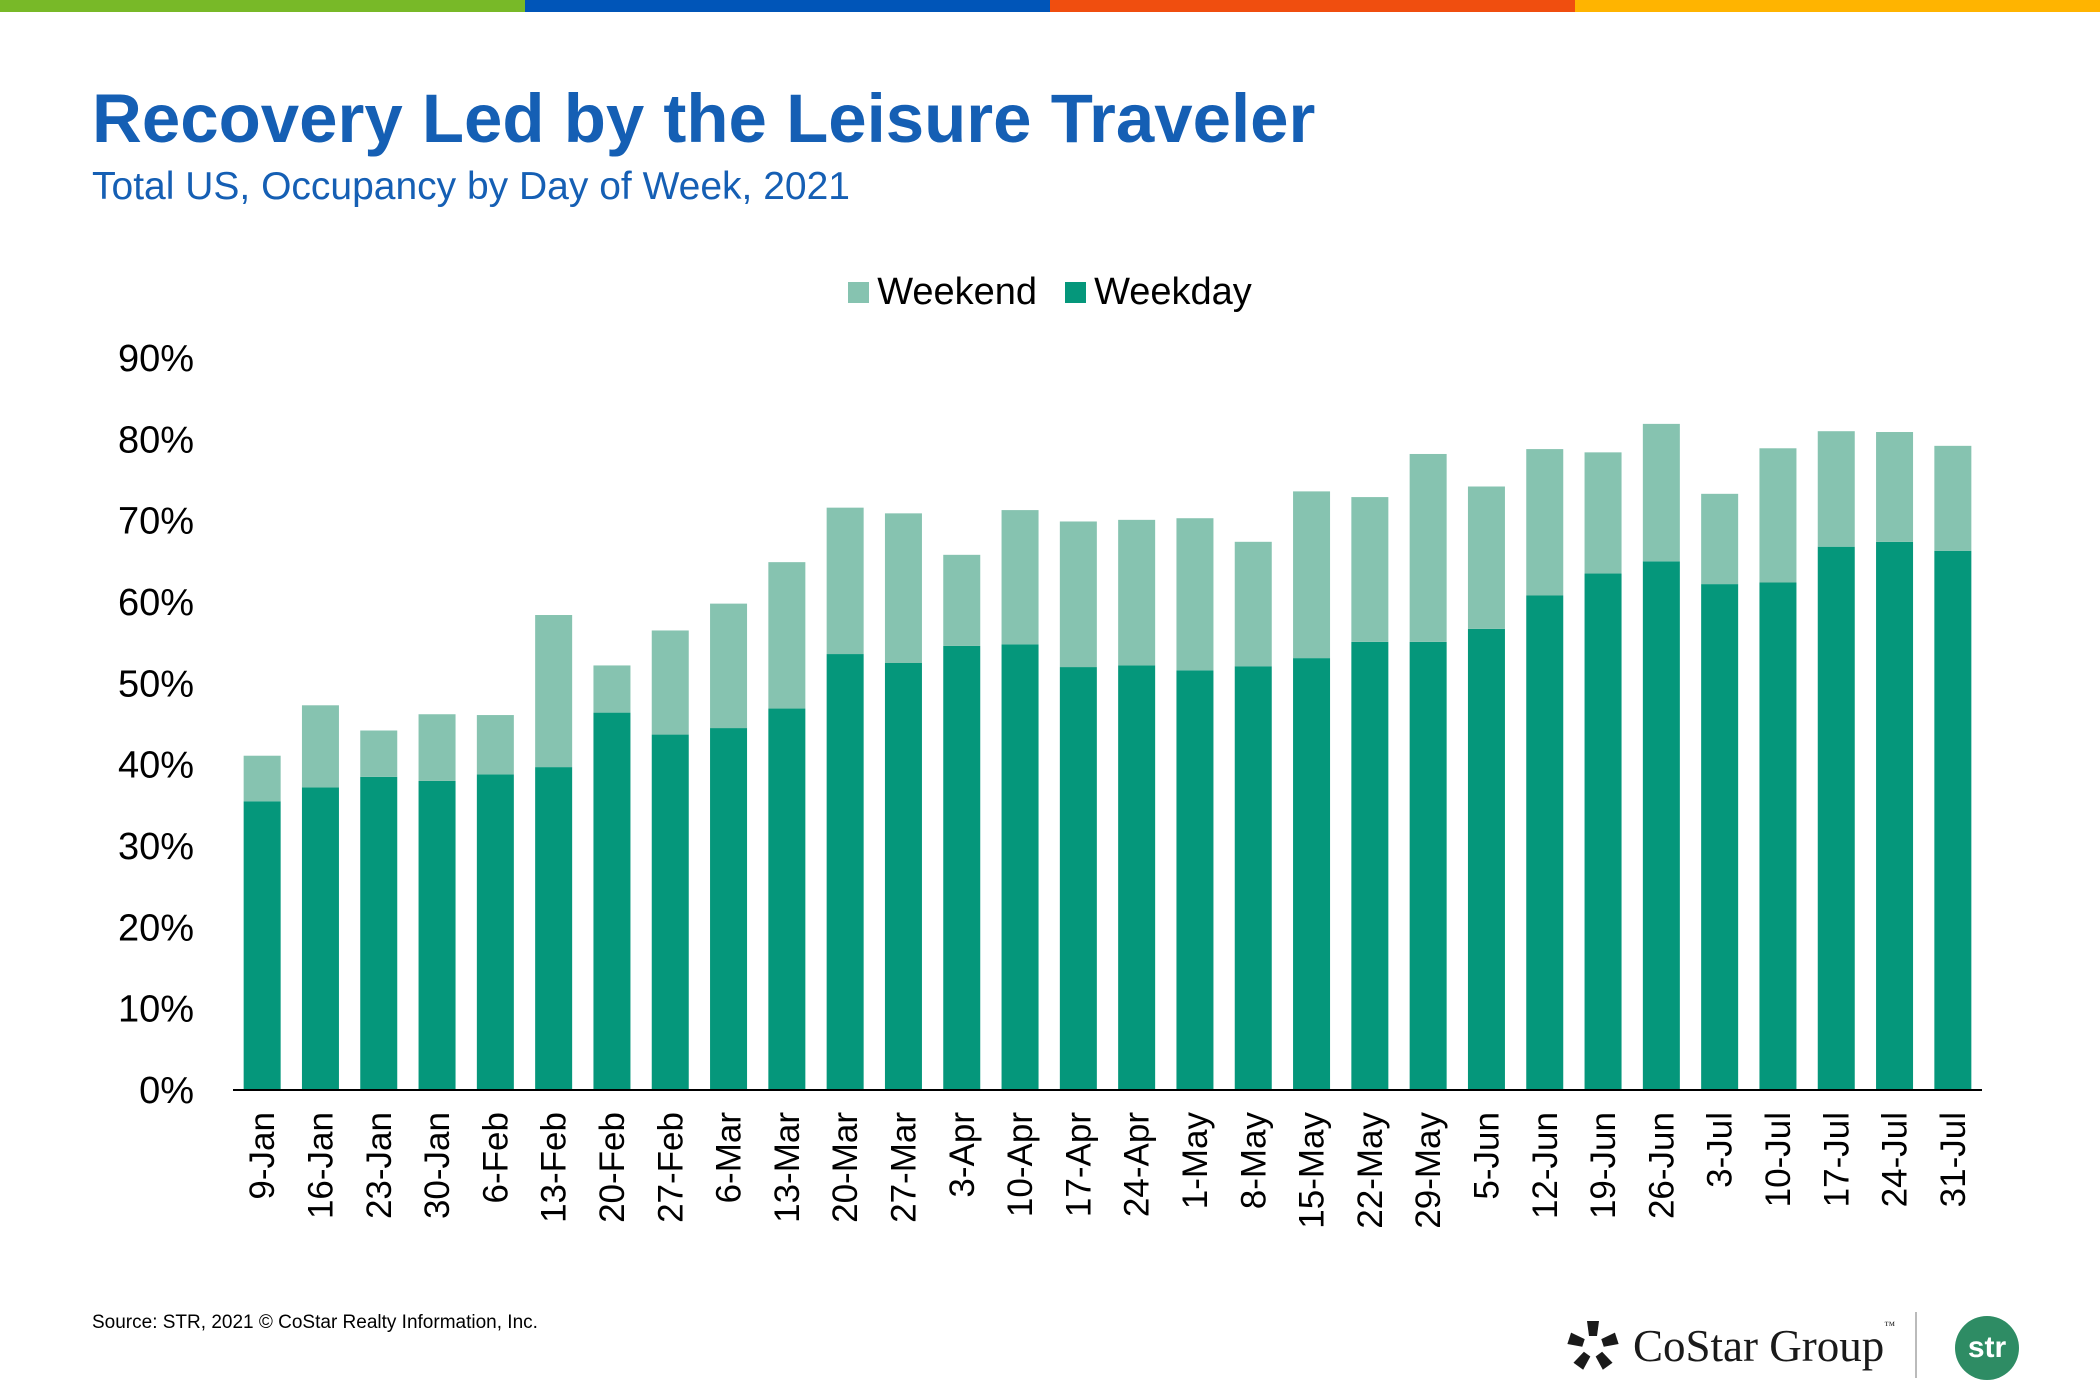 Image resolution: width=2100 pixels, height=1400 pixels. Describe the element at coordinates (1312, 1170) in the screenshot. I see `x-tick-label: 15-May` at that location.